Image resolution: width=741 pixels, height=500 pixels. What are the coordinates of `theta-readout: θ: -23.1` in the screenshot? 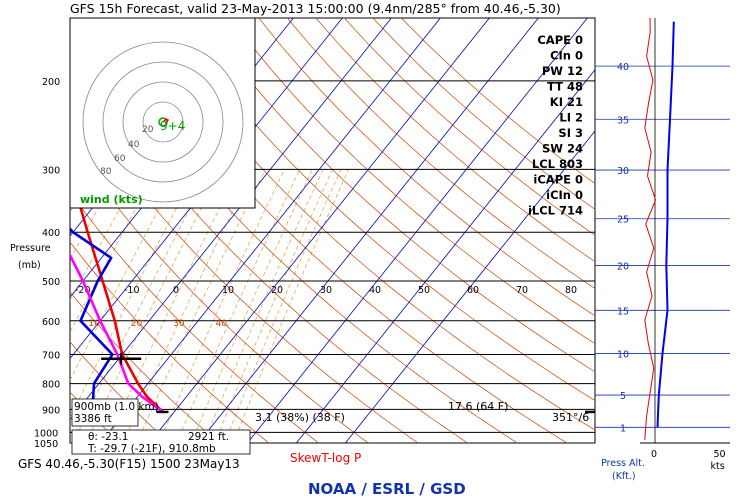 It's located at (108, 437).